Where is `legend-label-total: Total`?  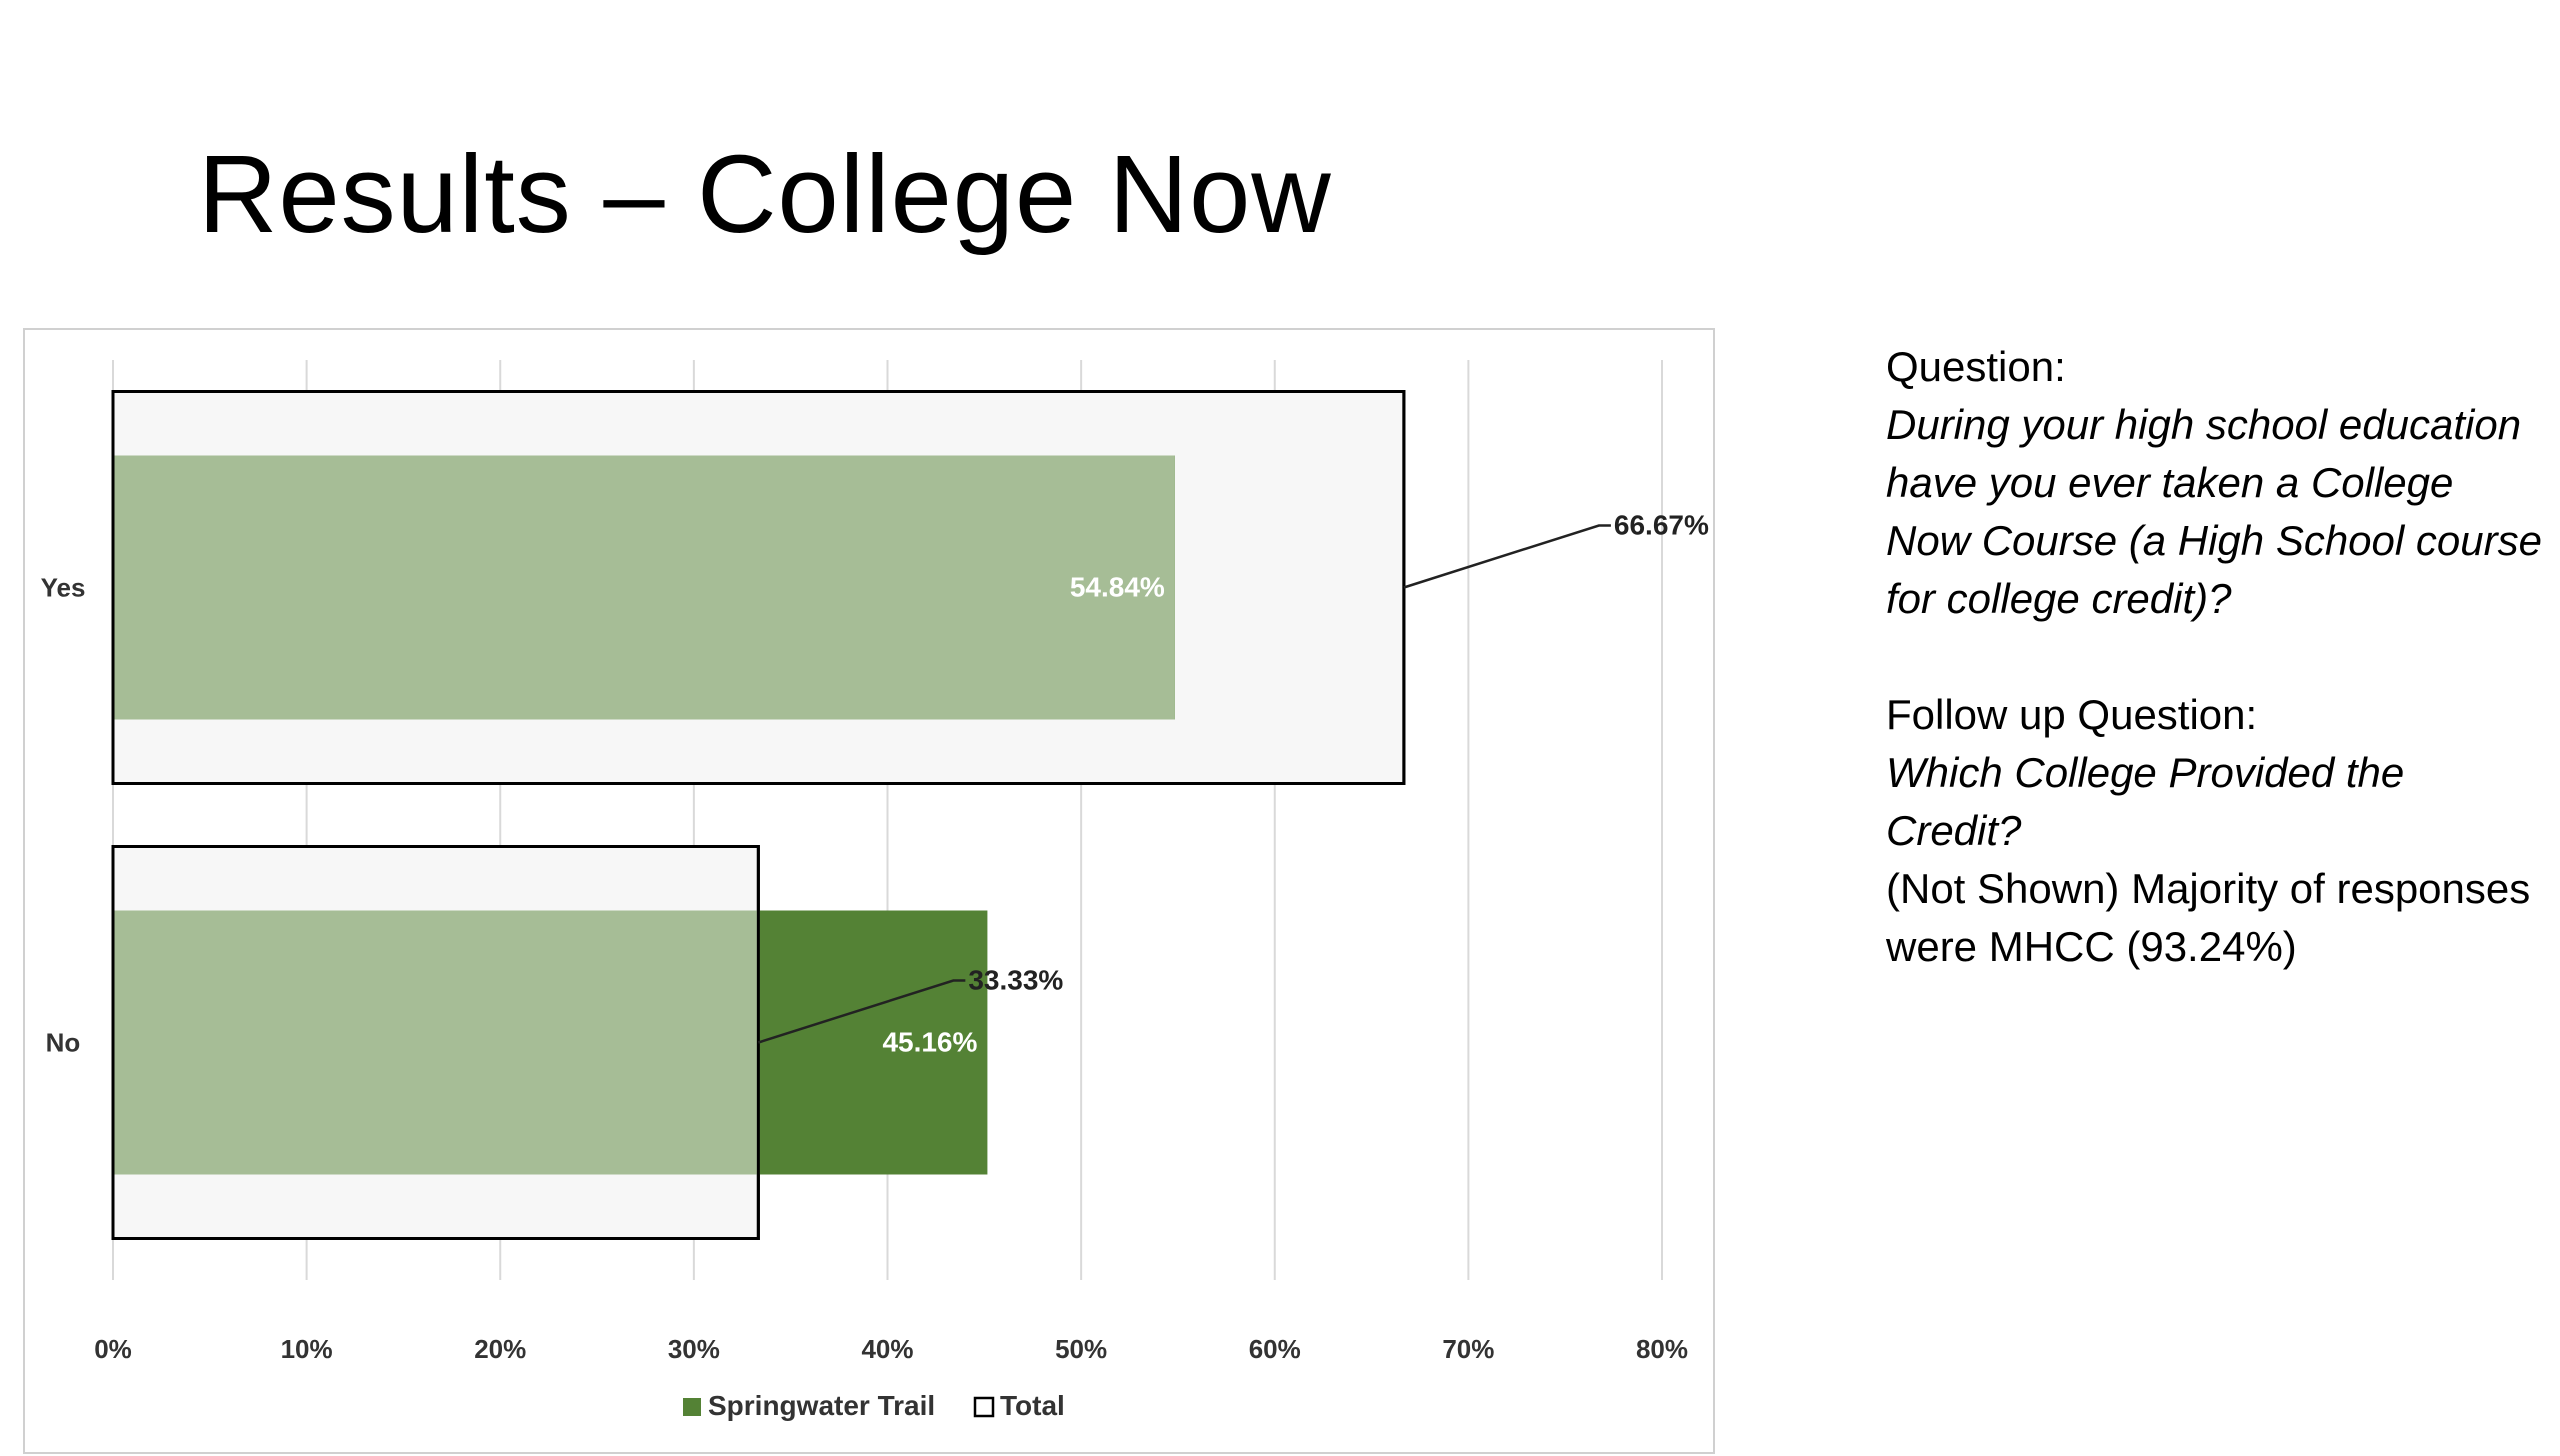
legend-label-total: Total is located at coordinates (1032, 1405).